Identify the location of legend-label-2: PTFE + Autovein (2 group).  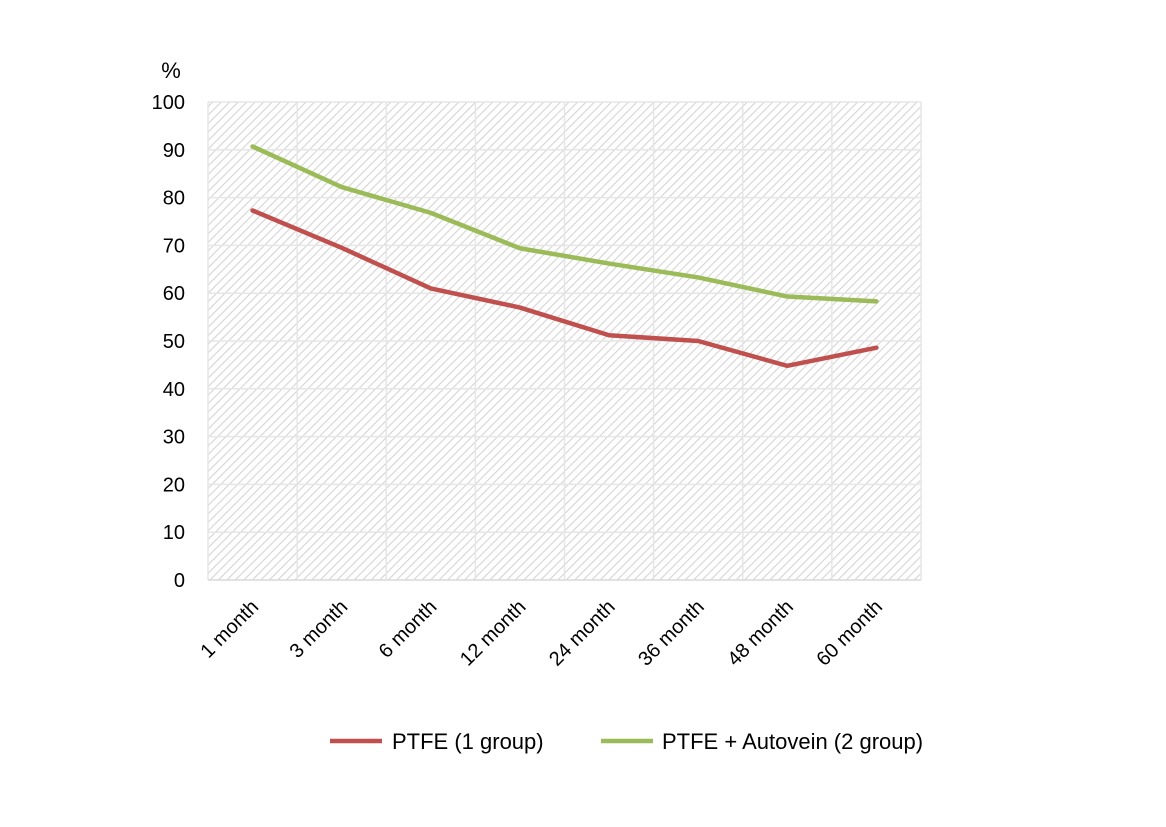
(792, 741).